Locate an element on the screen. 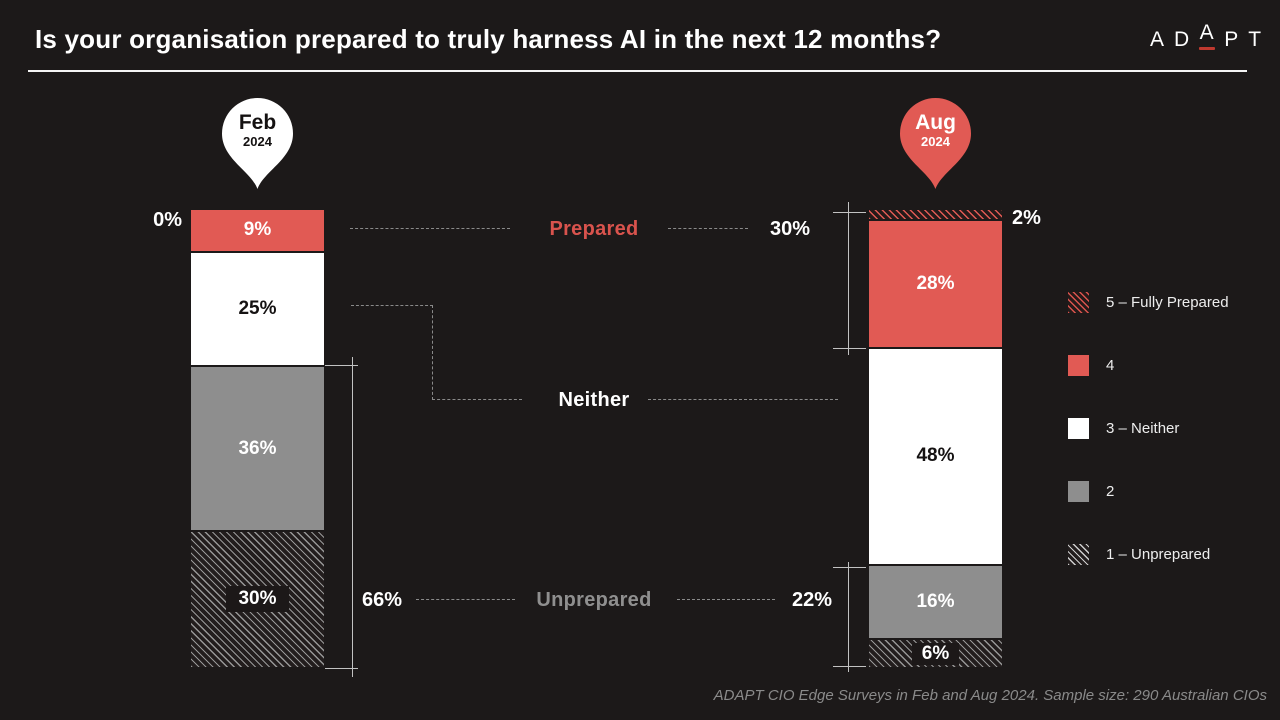 The height and width of the screenshot is (720, 1280). legend-item-4: 4 is located at coordinates (1148, 365).